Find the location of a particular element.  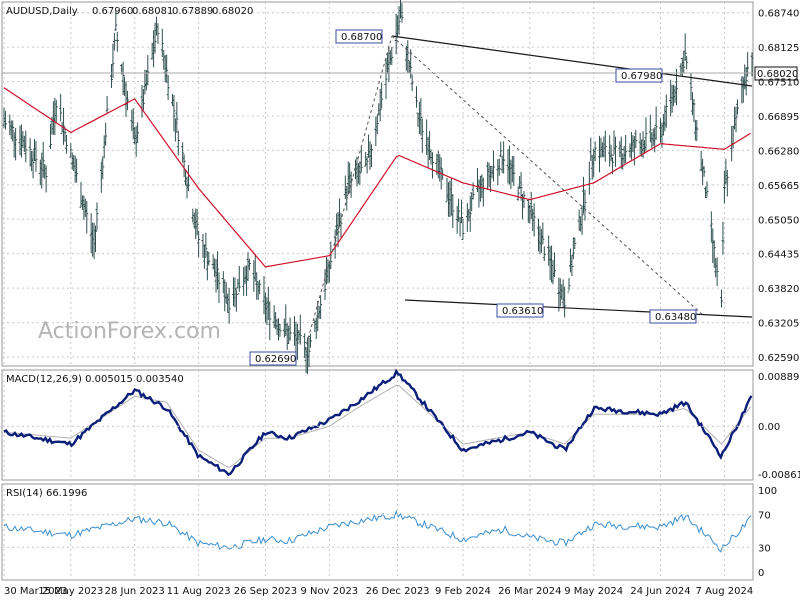

y-tick-label: 0.65665 is located at coordinates (778, 186).